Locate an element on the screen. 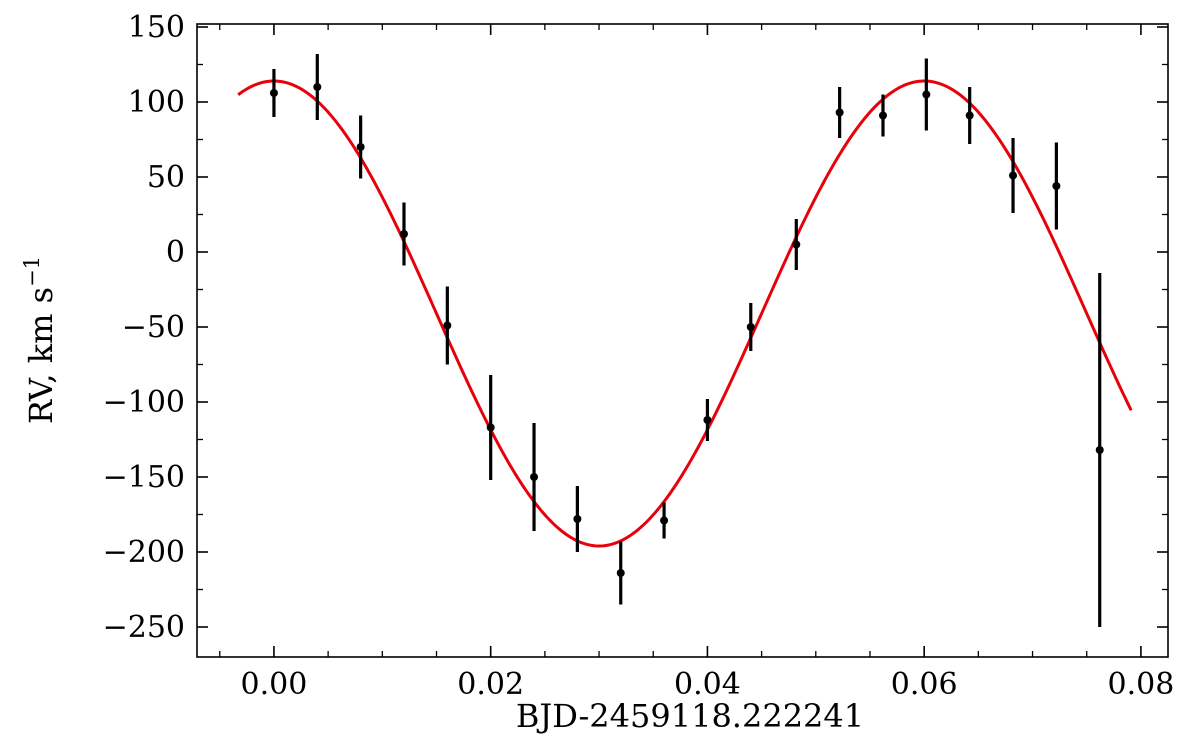  x-tick-label: 0.00 is located at coordinates (274, 684).